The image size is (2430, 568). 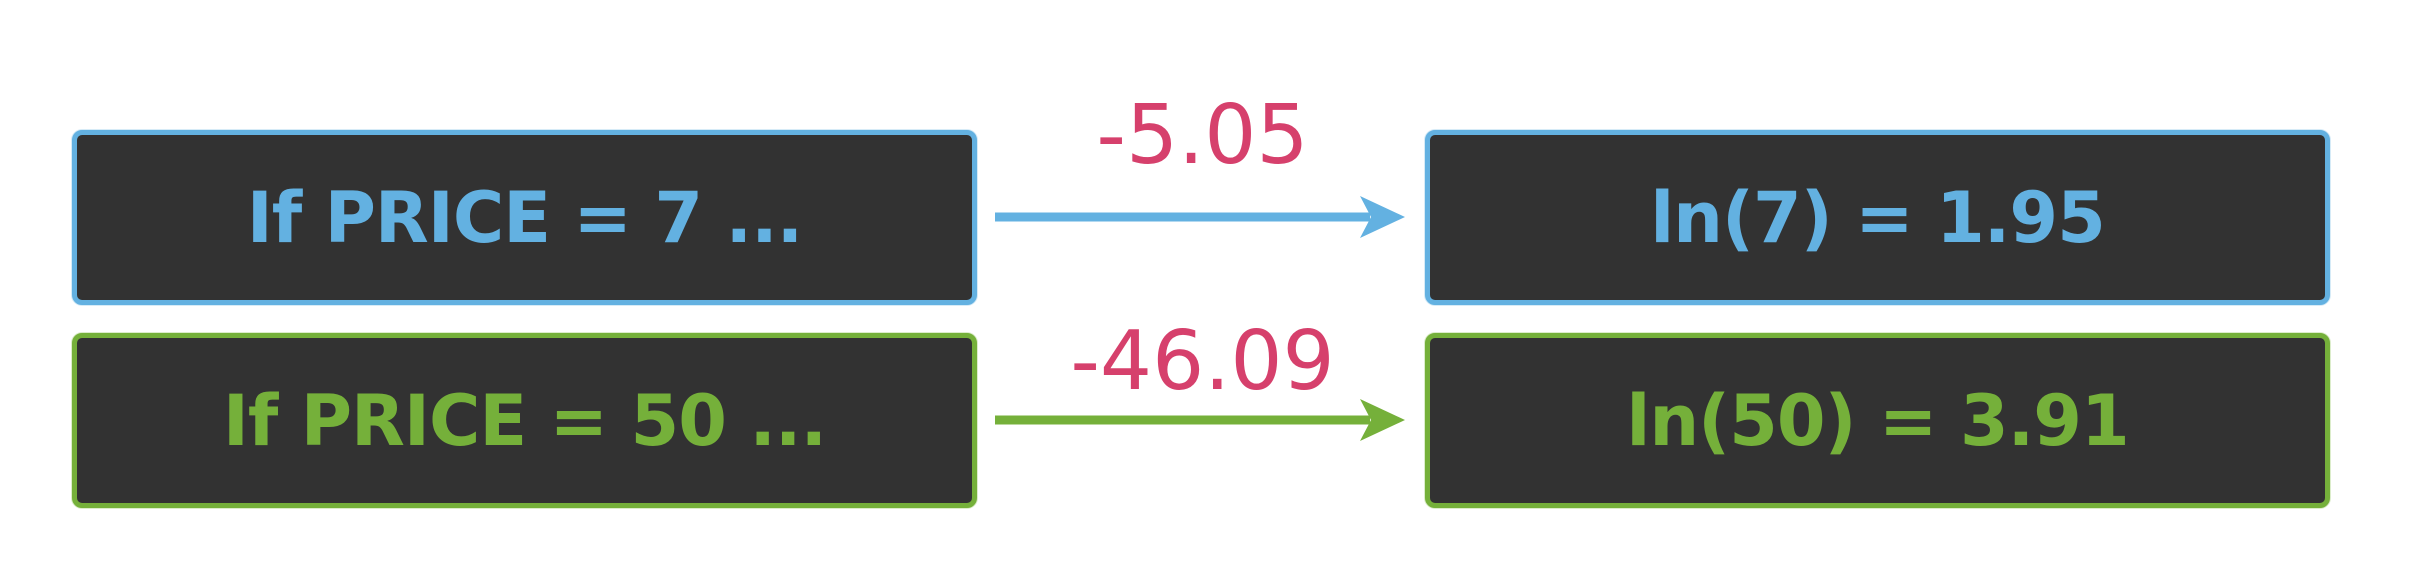 I want to click on result-box-ln-50: ln(50) = 3.91, so click(x=1877, y=420).